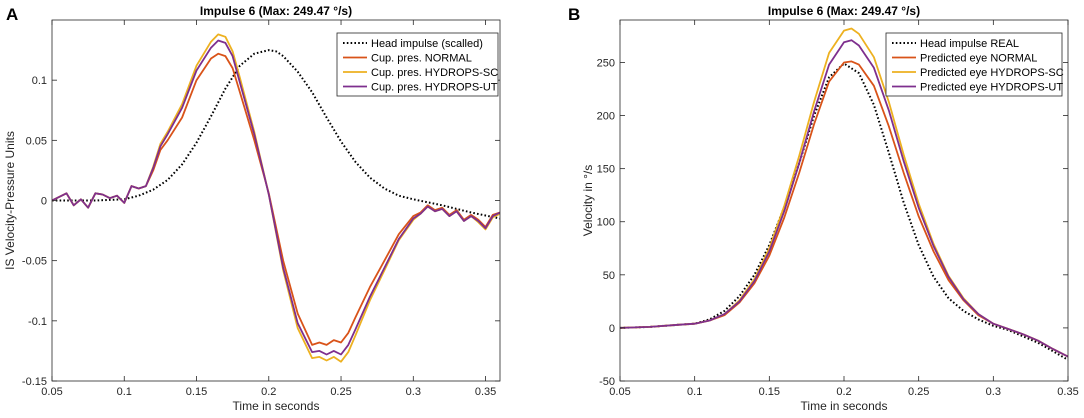  What do you see at coordinates (978, 59) in the screenshot?
I see `legend-entry-1: Predicted eye NORMAL` at bounding box center [978, 59].